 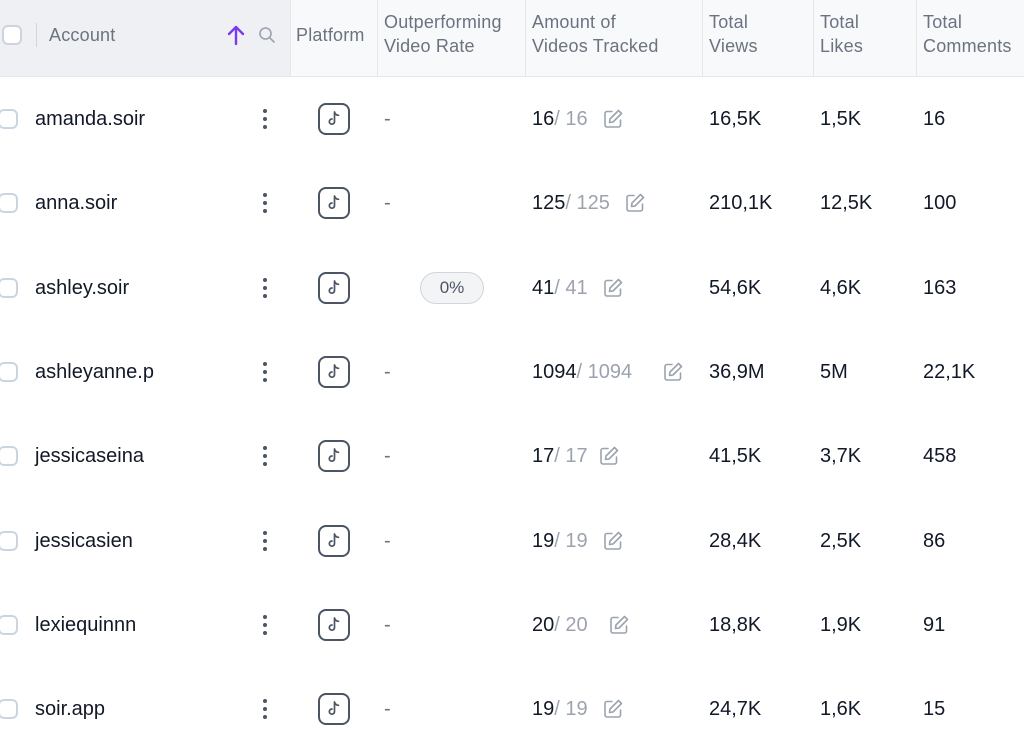 I want to click on search-icon, so click(x=267, y=35).